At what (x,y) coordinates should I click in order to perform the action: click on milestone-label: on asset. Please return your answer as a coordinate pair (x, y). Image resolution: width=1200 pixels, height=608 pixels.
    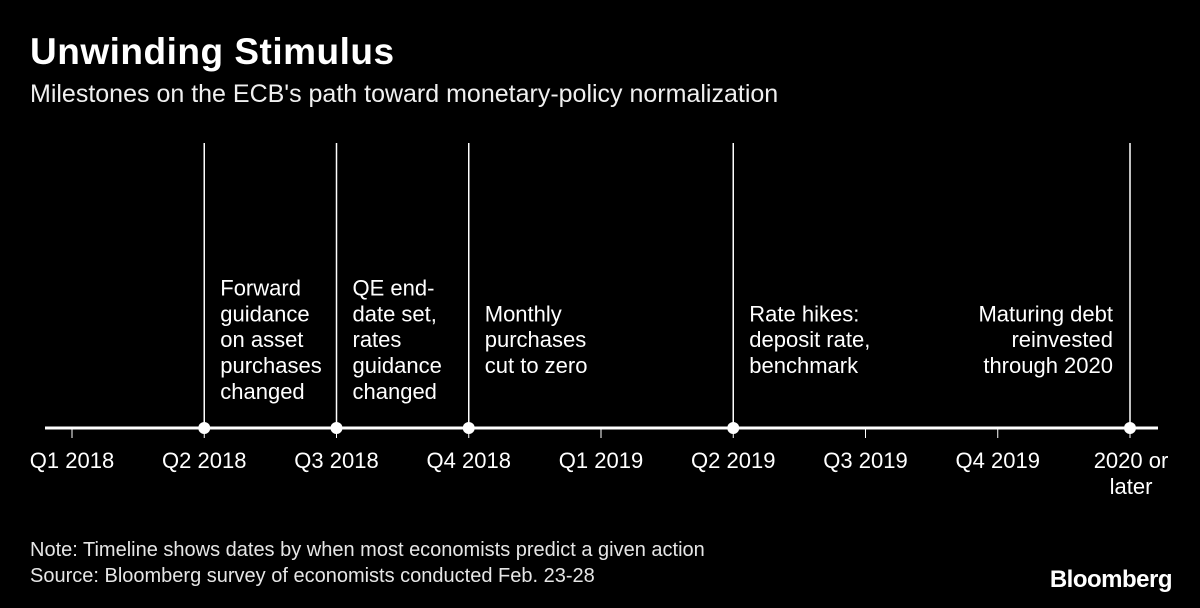
    Looking at the image, I should click on (261, 339).